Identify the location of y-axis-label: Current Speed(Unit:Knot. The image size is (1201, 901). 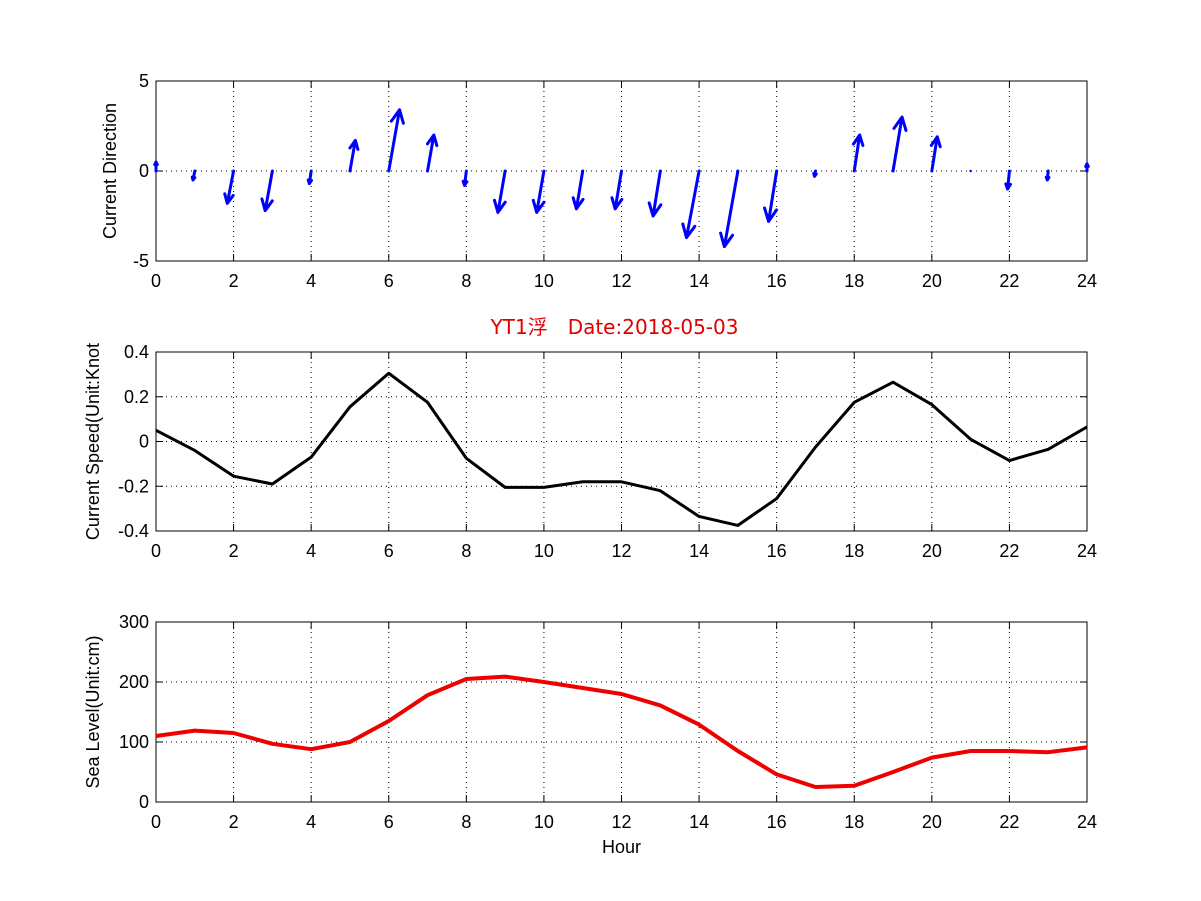
(93, 441).